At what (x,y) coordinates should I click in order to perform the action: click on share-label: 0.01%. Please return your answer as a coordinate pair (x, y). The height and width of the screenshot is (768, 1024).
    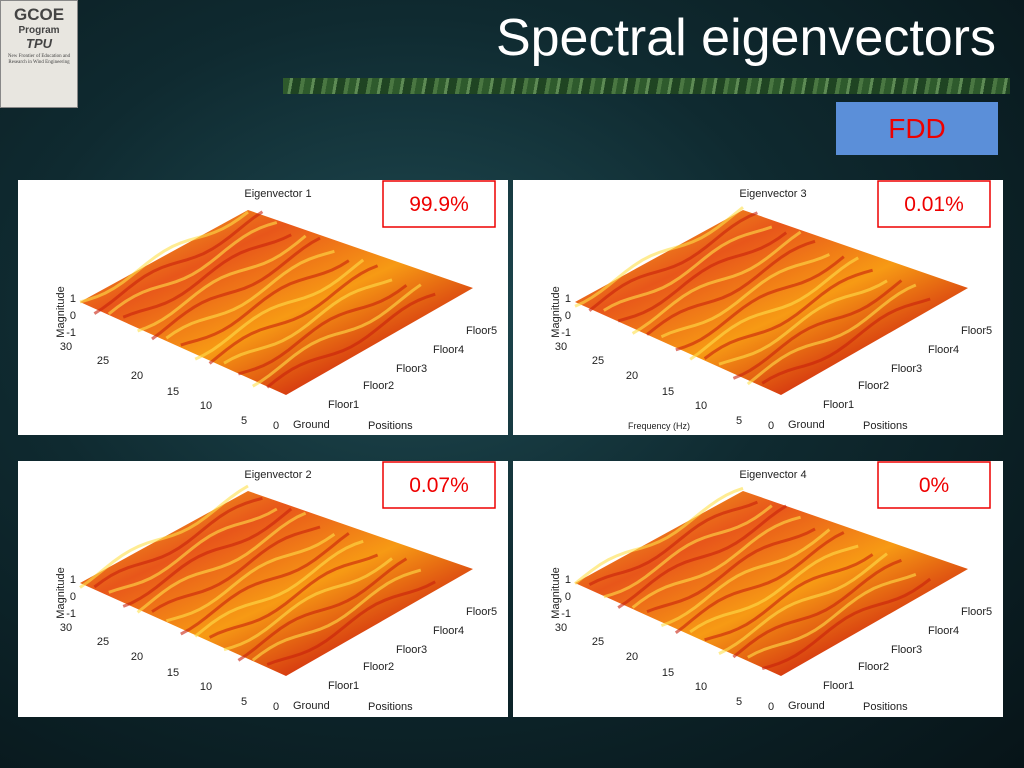
    Looking at the image, I should click on (934, 204).